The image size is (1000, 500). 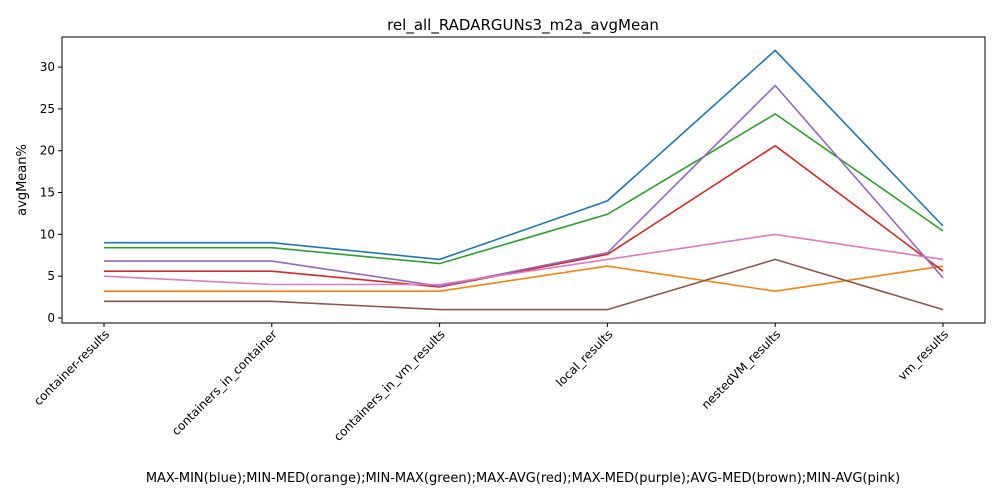 What do you see at coordinates (47, 109) in the screenshot?
I see `y-tick-label: 25` at bounding box center [47, 109].